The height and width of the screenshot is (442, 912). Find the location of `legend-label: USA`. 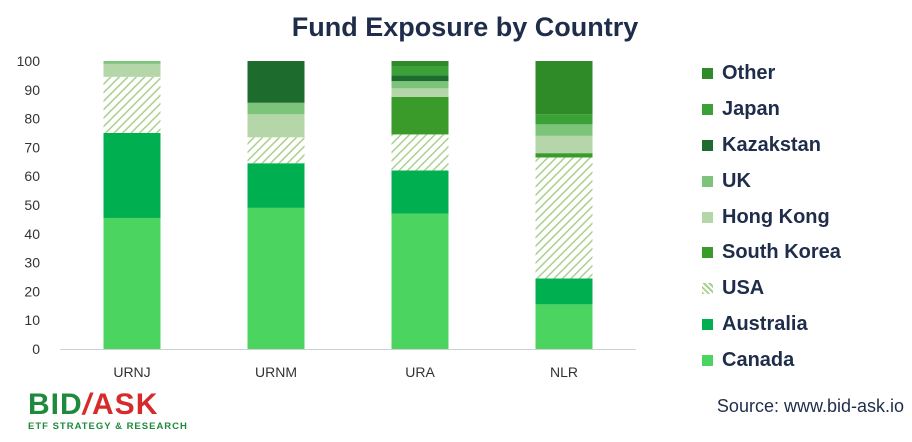

legend-label: USA is located at coordinates (743, 288).